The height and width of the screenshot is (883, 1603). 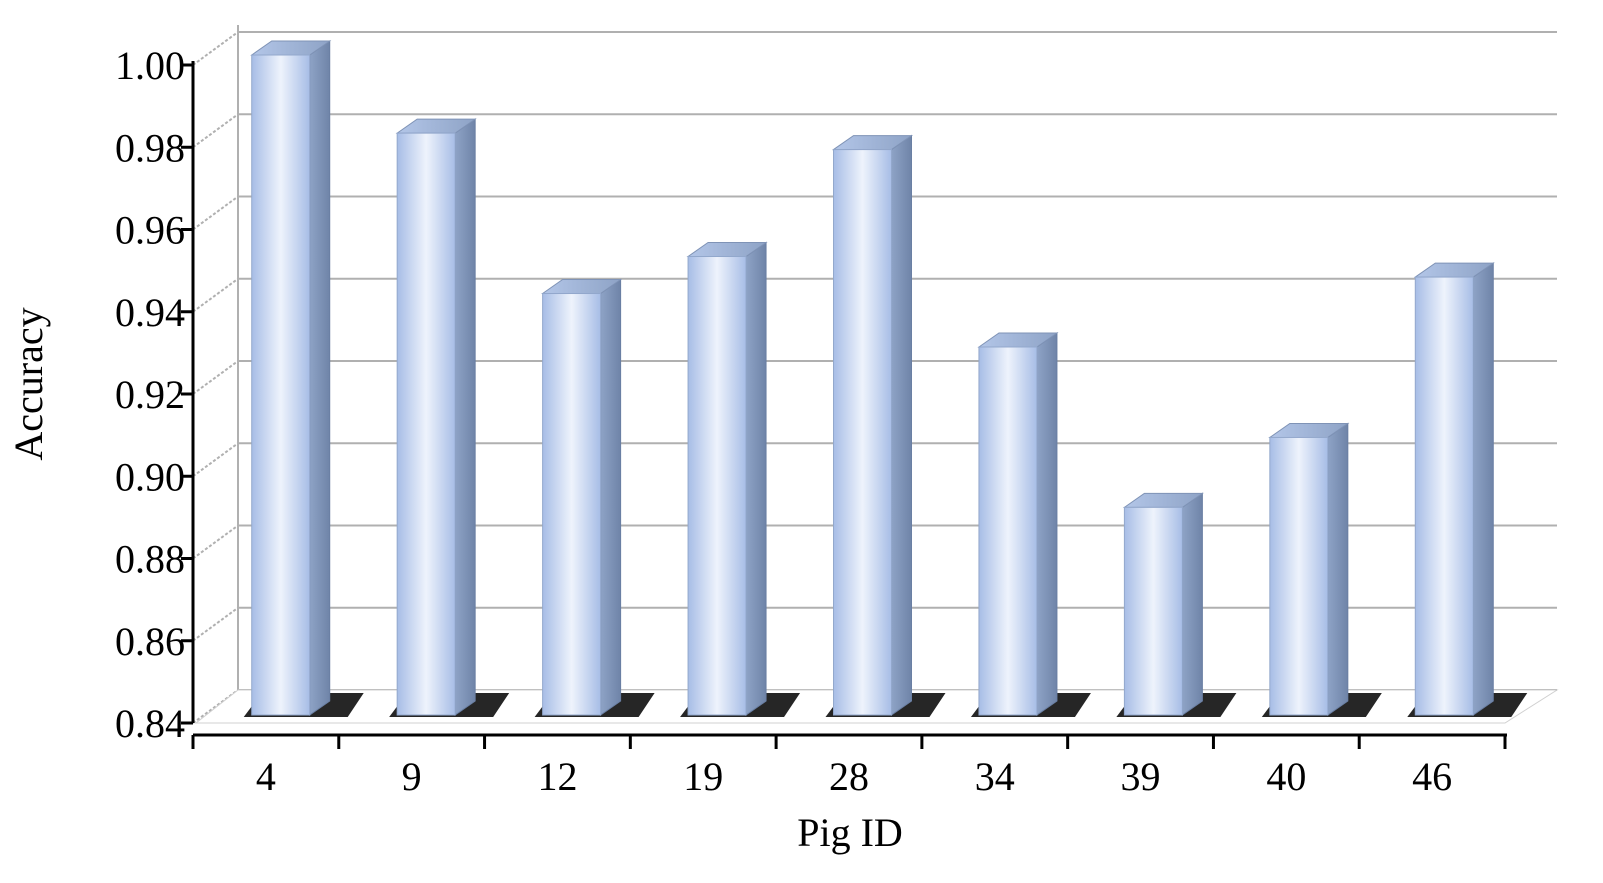 I want to click on x-tick-label: 39, so click(x=1141, y=776).